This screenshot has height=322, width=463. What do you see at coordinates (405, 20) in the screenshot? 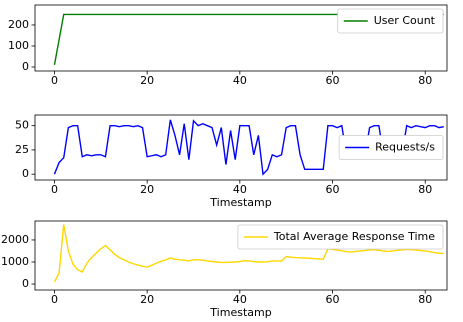
I see `legend-label: User Count` at bounding box center [405, 20].